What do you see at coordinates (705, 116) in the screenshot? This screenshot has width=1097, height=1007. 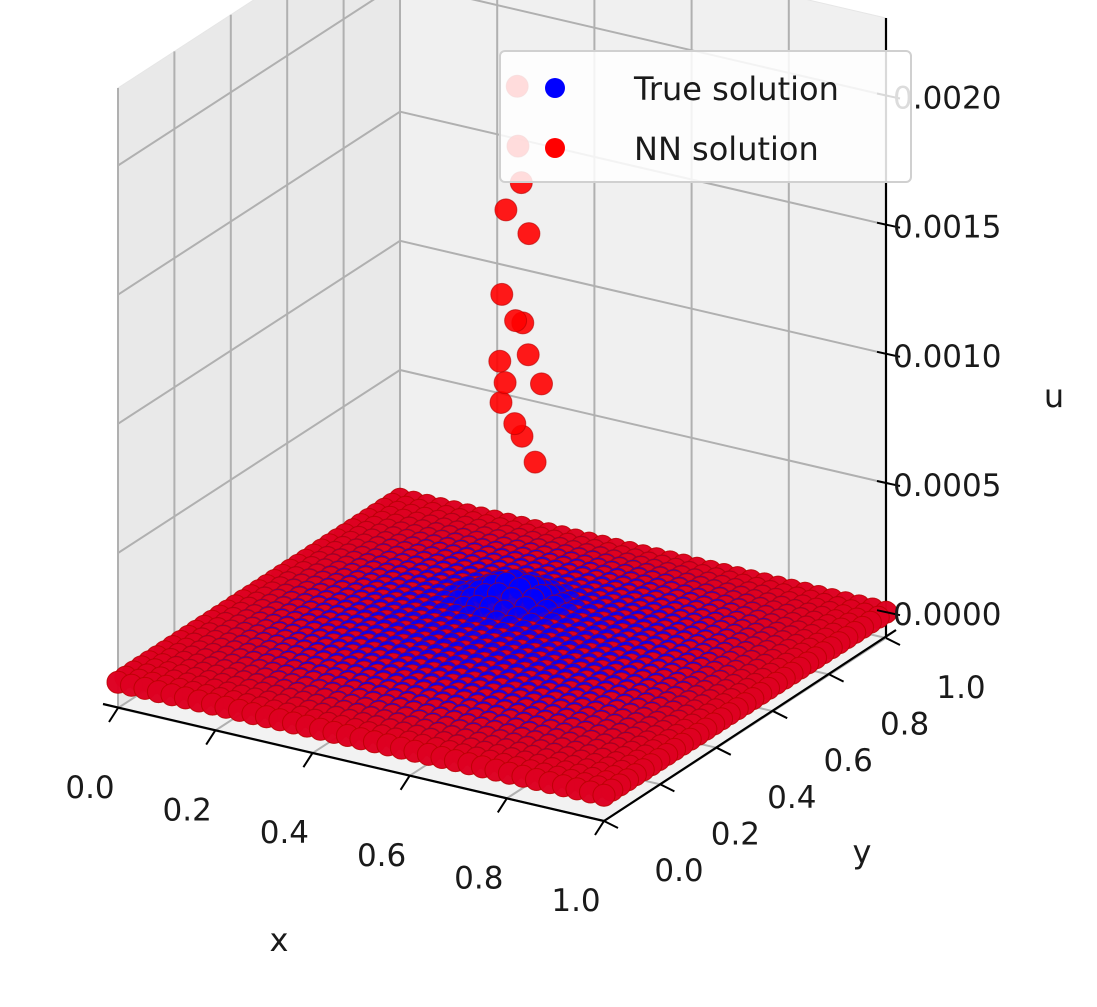 I see `legend: True solution NN solution` at bounding box center [705, 116].